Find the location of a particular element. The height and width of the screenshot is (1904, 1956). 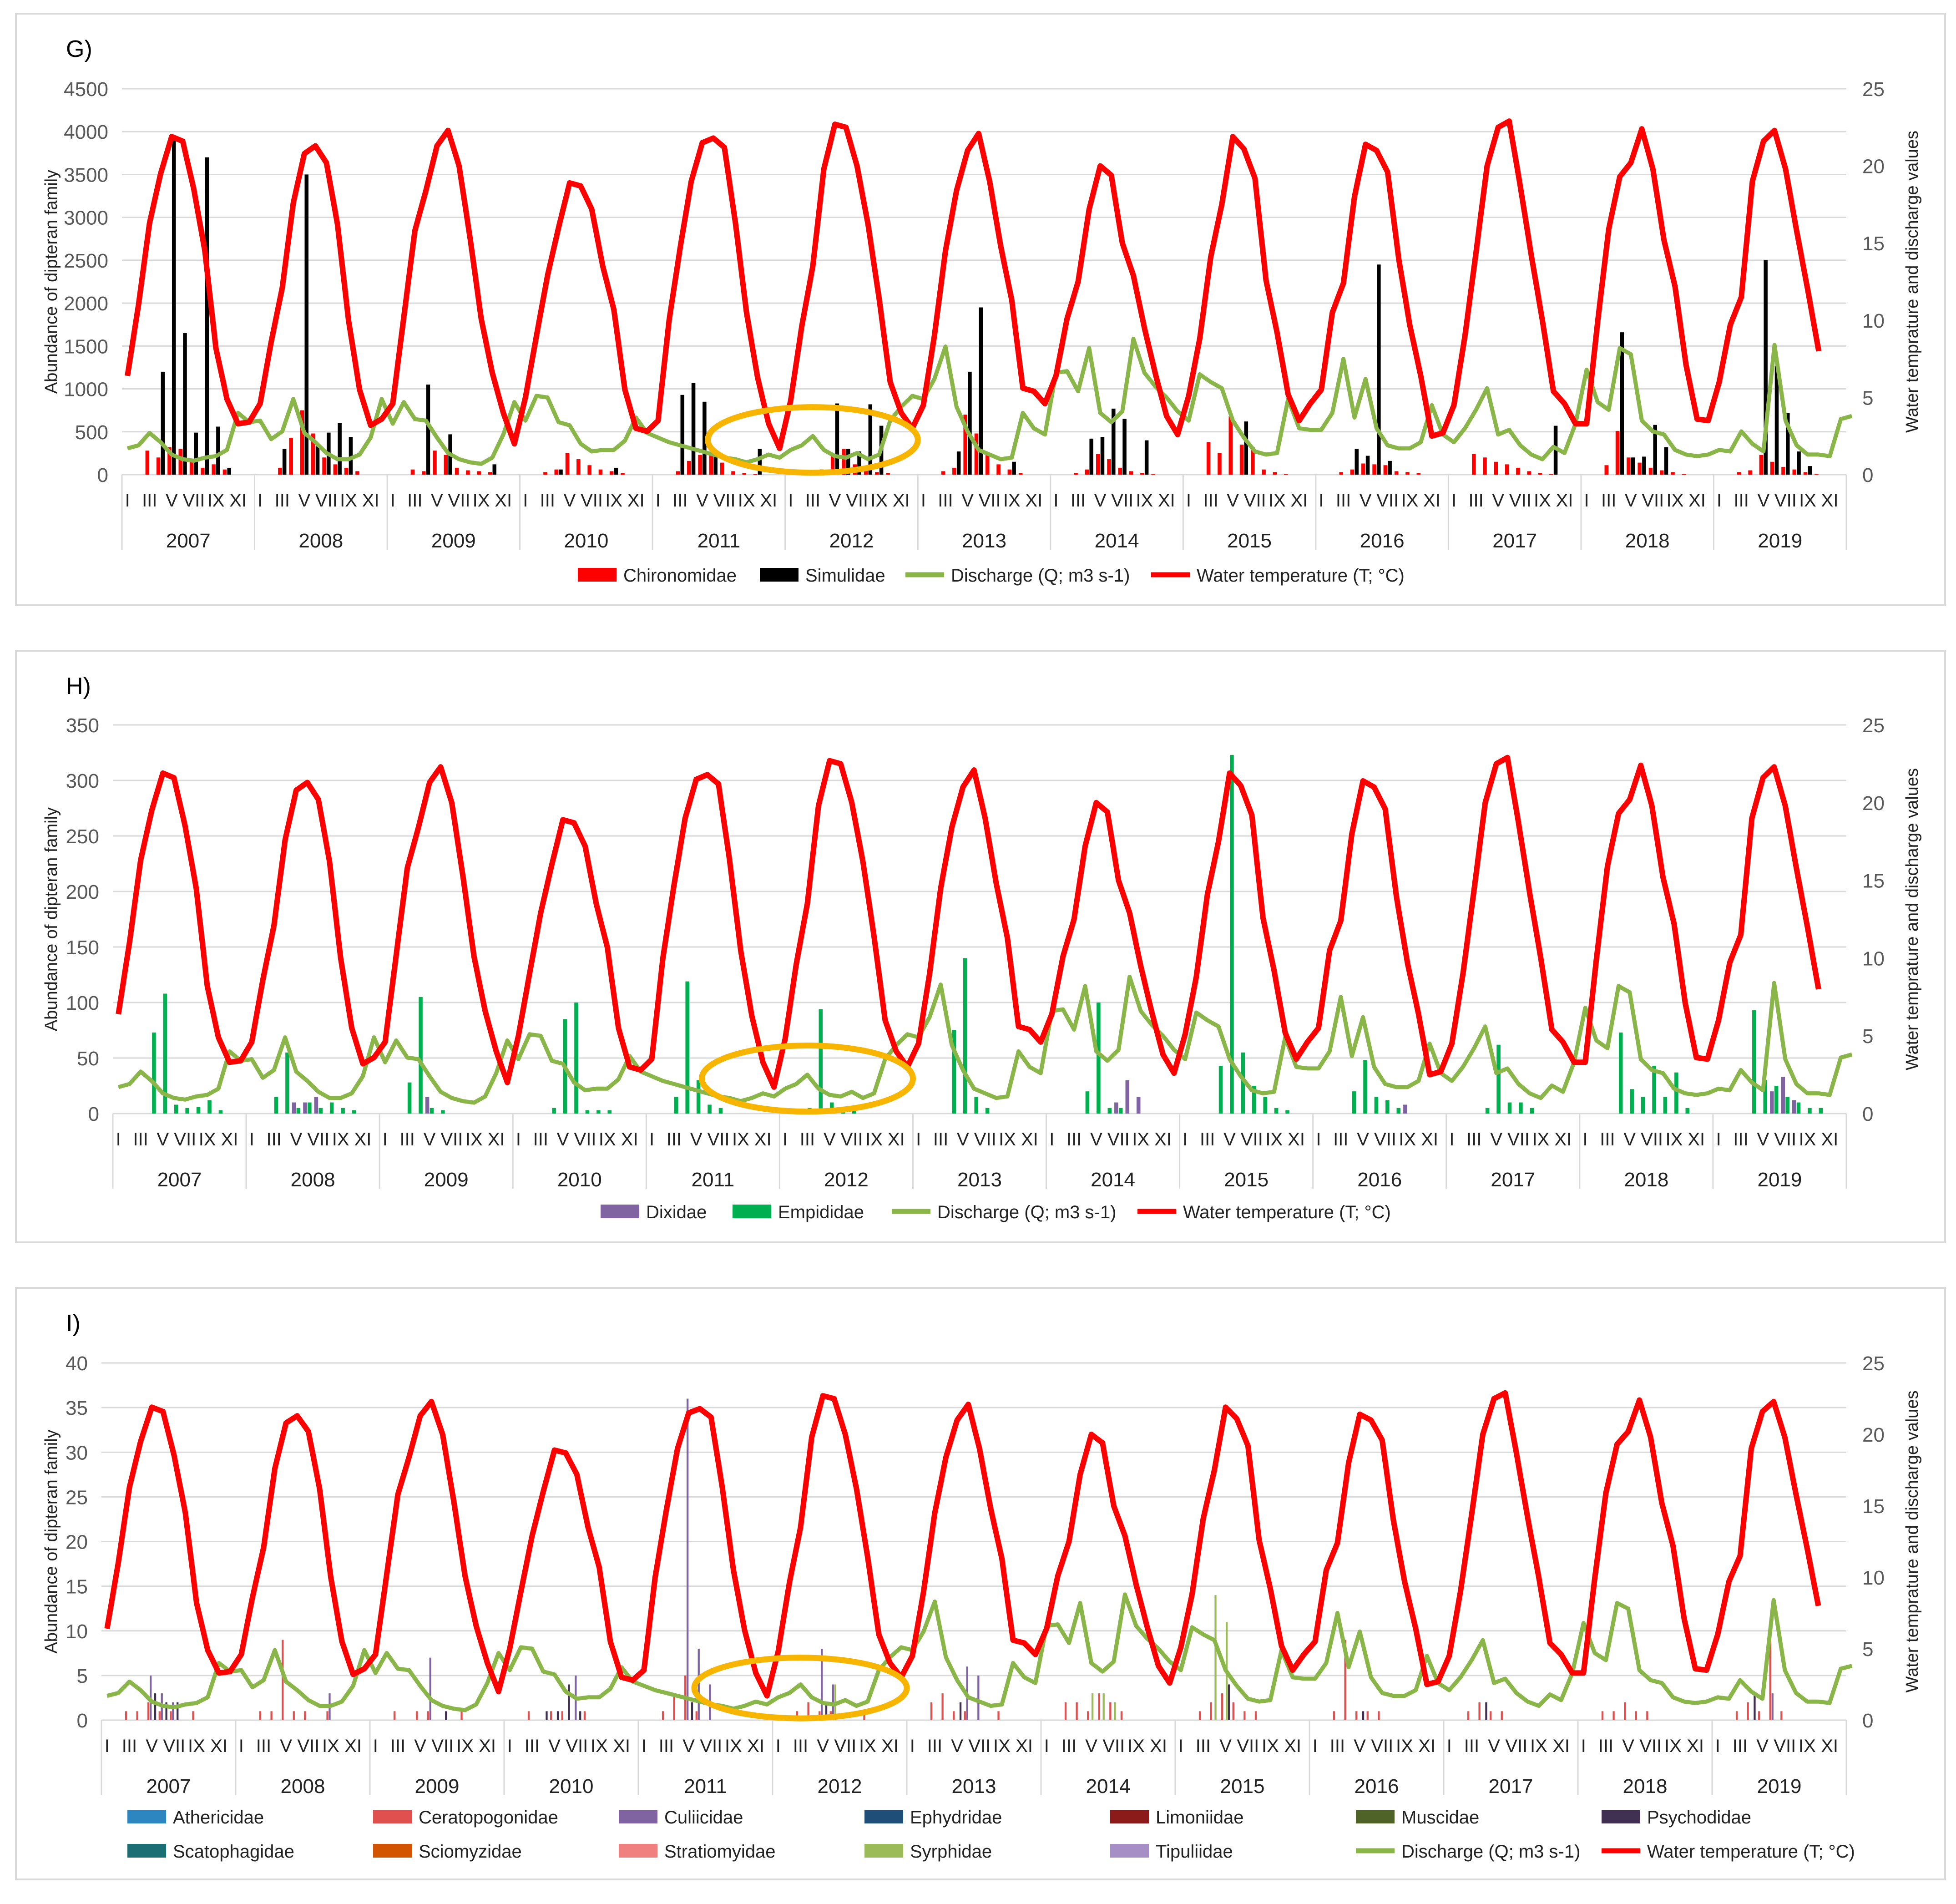

legend-label-culiicidae: Culiicidae is located at coordinates (703, 1818).